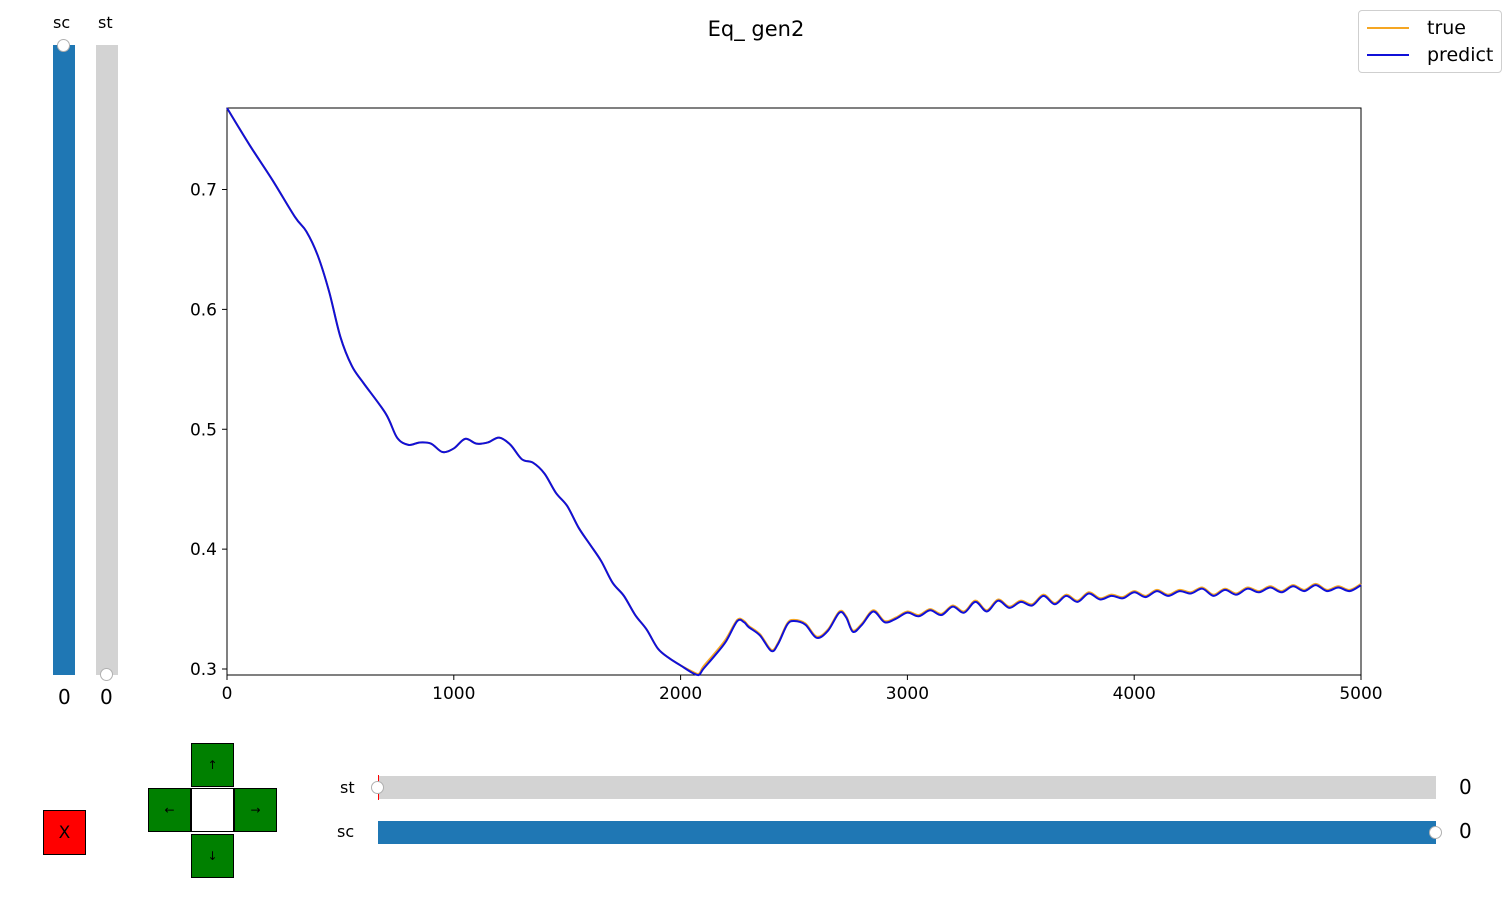 This screenshot has height=900, width=1512. What do you see at coordinates (1416, 28) in the screenshot?
I see `legend-item-true: true` at bounding box center [1416, 28].